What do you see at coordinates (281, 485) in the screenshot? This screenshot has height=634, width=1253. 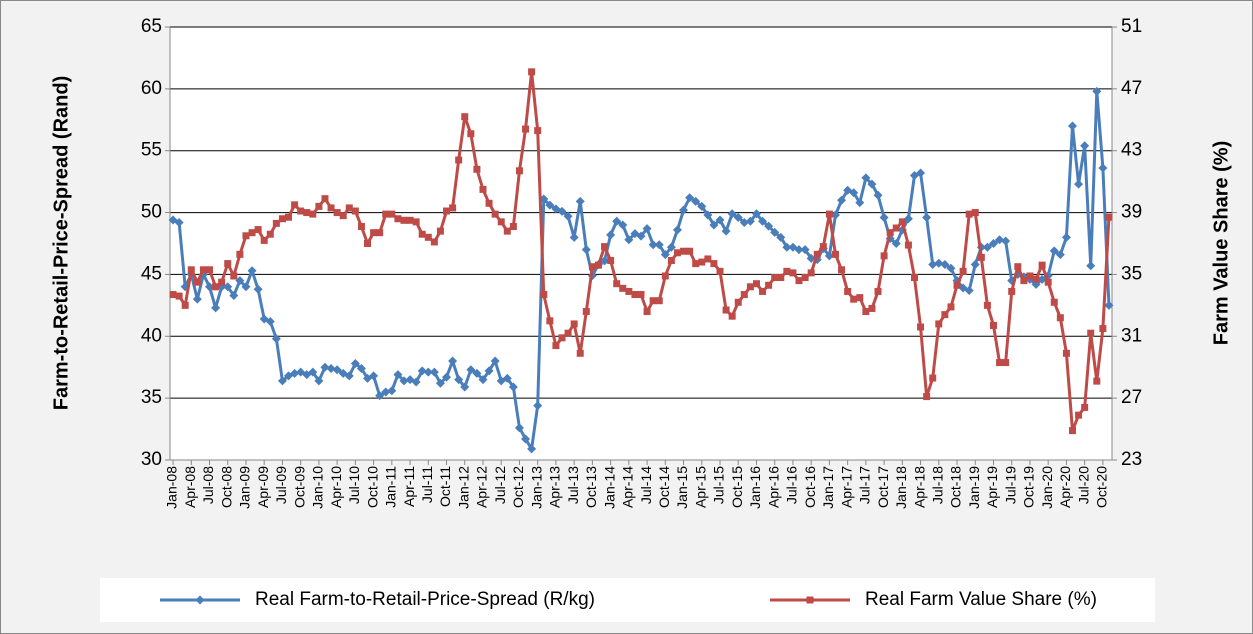 I see `x-tick-label: Jul-09` at bounding box center [281, 485].